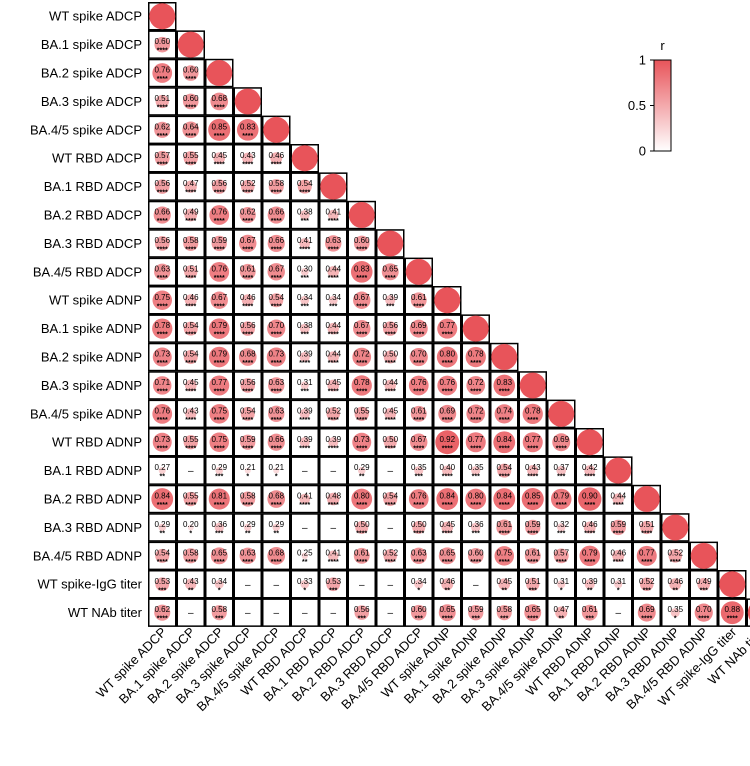  Describe the element at coordinates (362, 240) in the screenshot. I see `cell-value: 0.60` at that location.